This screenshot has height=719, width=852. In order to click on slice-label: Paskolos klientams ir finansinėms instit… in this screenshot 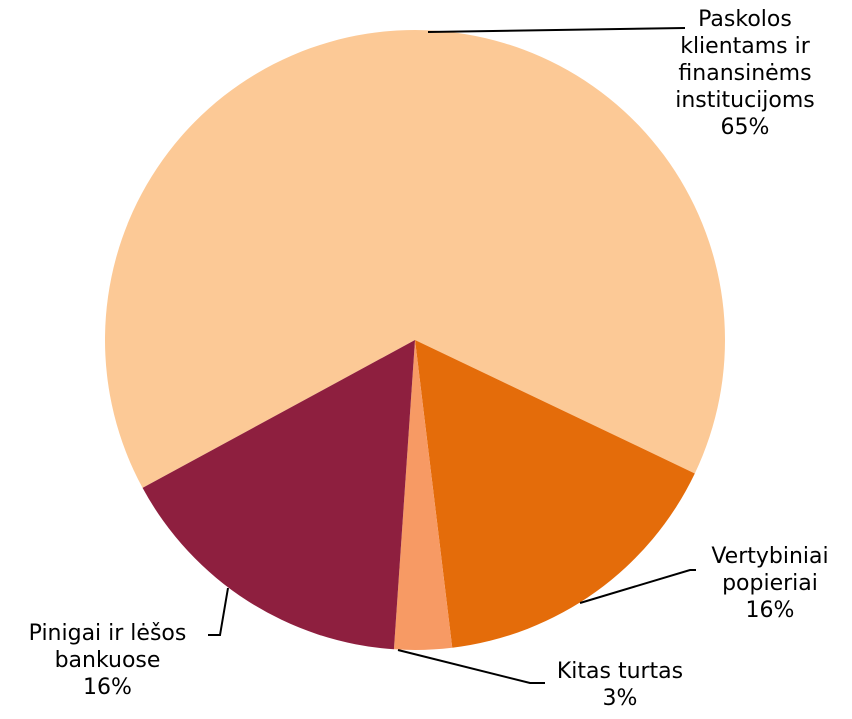, I will do `click(745, 73)`.